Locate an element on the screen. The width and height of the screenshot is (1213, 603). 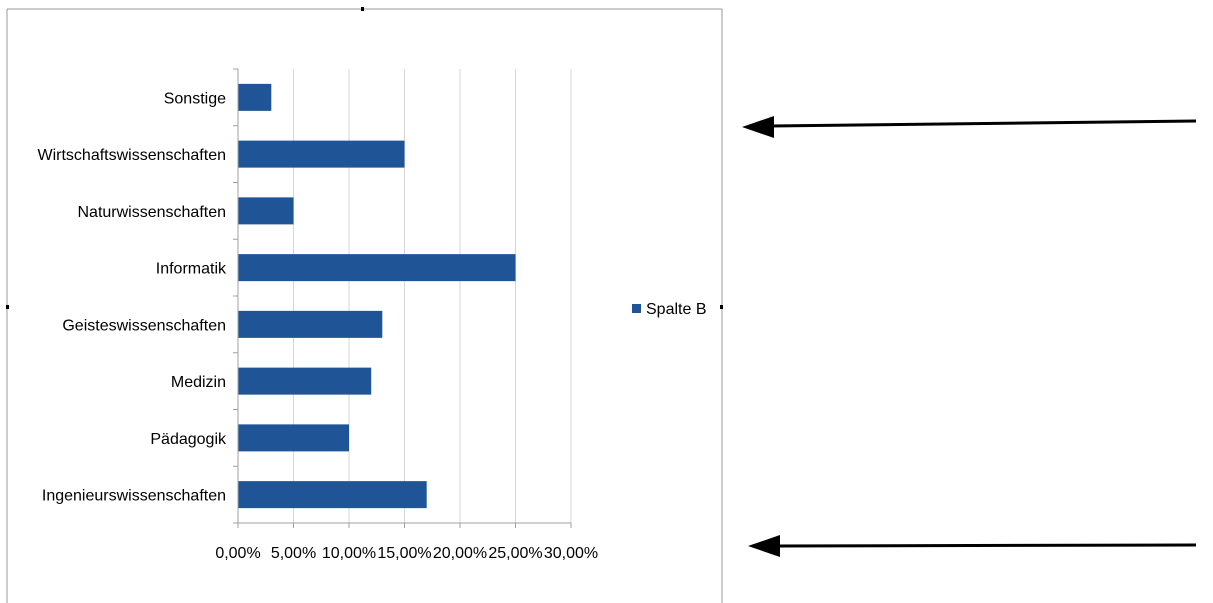
x-tick-label: 0,00% is located at coordinates (237, 553).